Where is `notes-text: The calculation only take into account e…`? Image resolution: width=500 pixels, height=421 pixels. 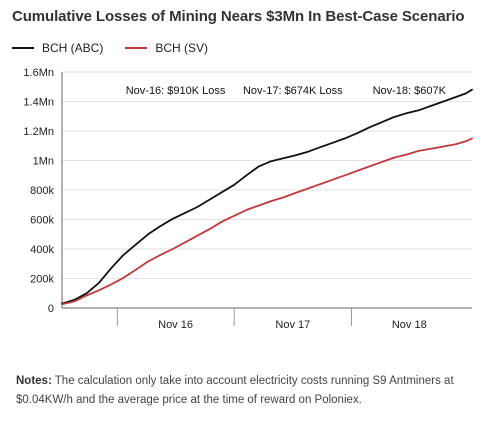
notes-text: The calculation only take into account e… is located at coordinates (235, 390).